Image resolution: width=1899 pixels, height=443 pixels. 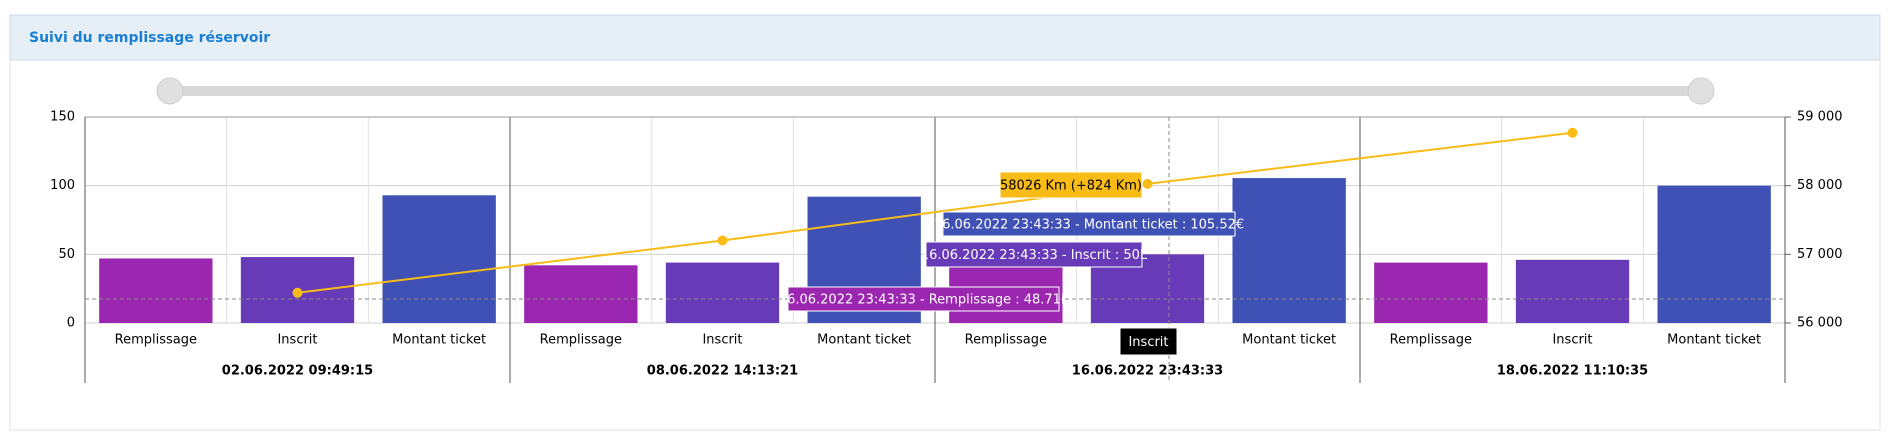 What do you see at coordinates (297, 371) in the screenshot?
I see `group-label: 02.06.2022 09:49:15` at bounding box center [297, 371].